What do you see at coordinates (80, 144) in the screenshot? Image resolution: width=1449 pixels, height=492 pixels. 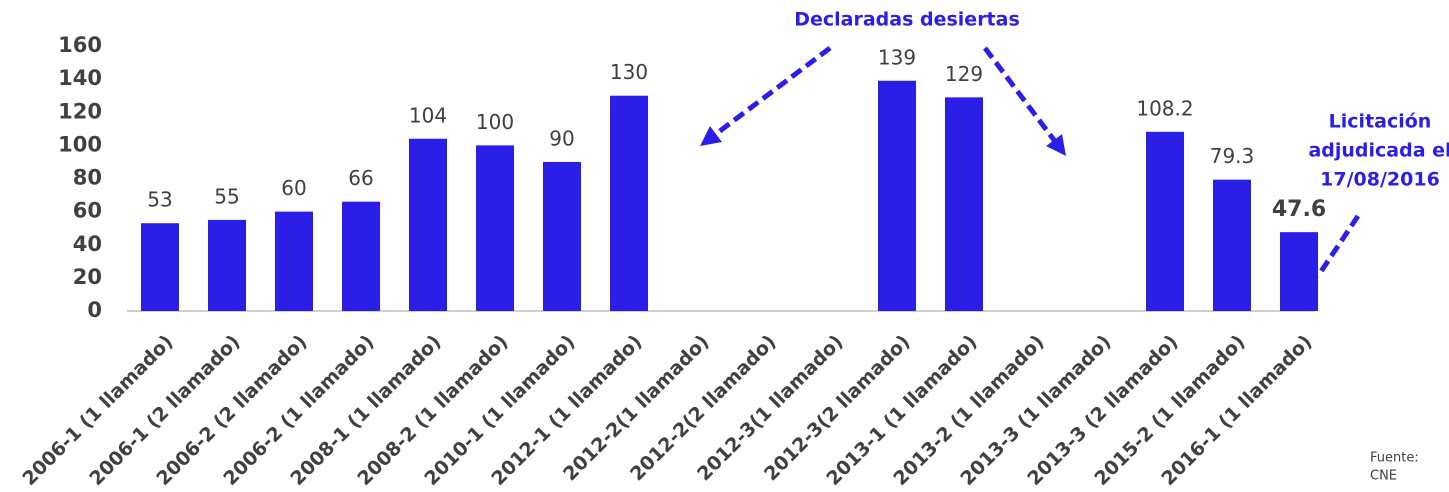 I see `y-tick-label: 100` at bounding box center [80, 144].